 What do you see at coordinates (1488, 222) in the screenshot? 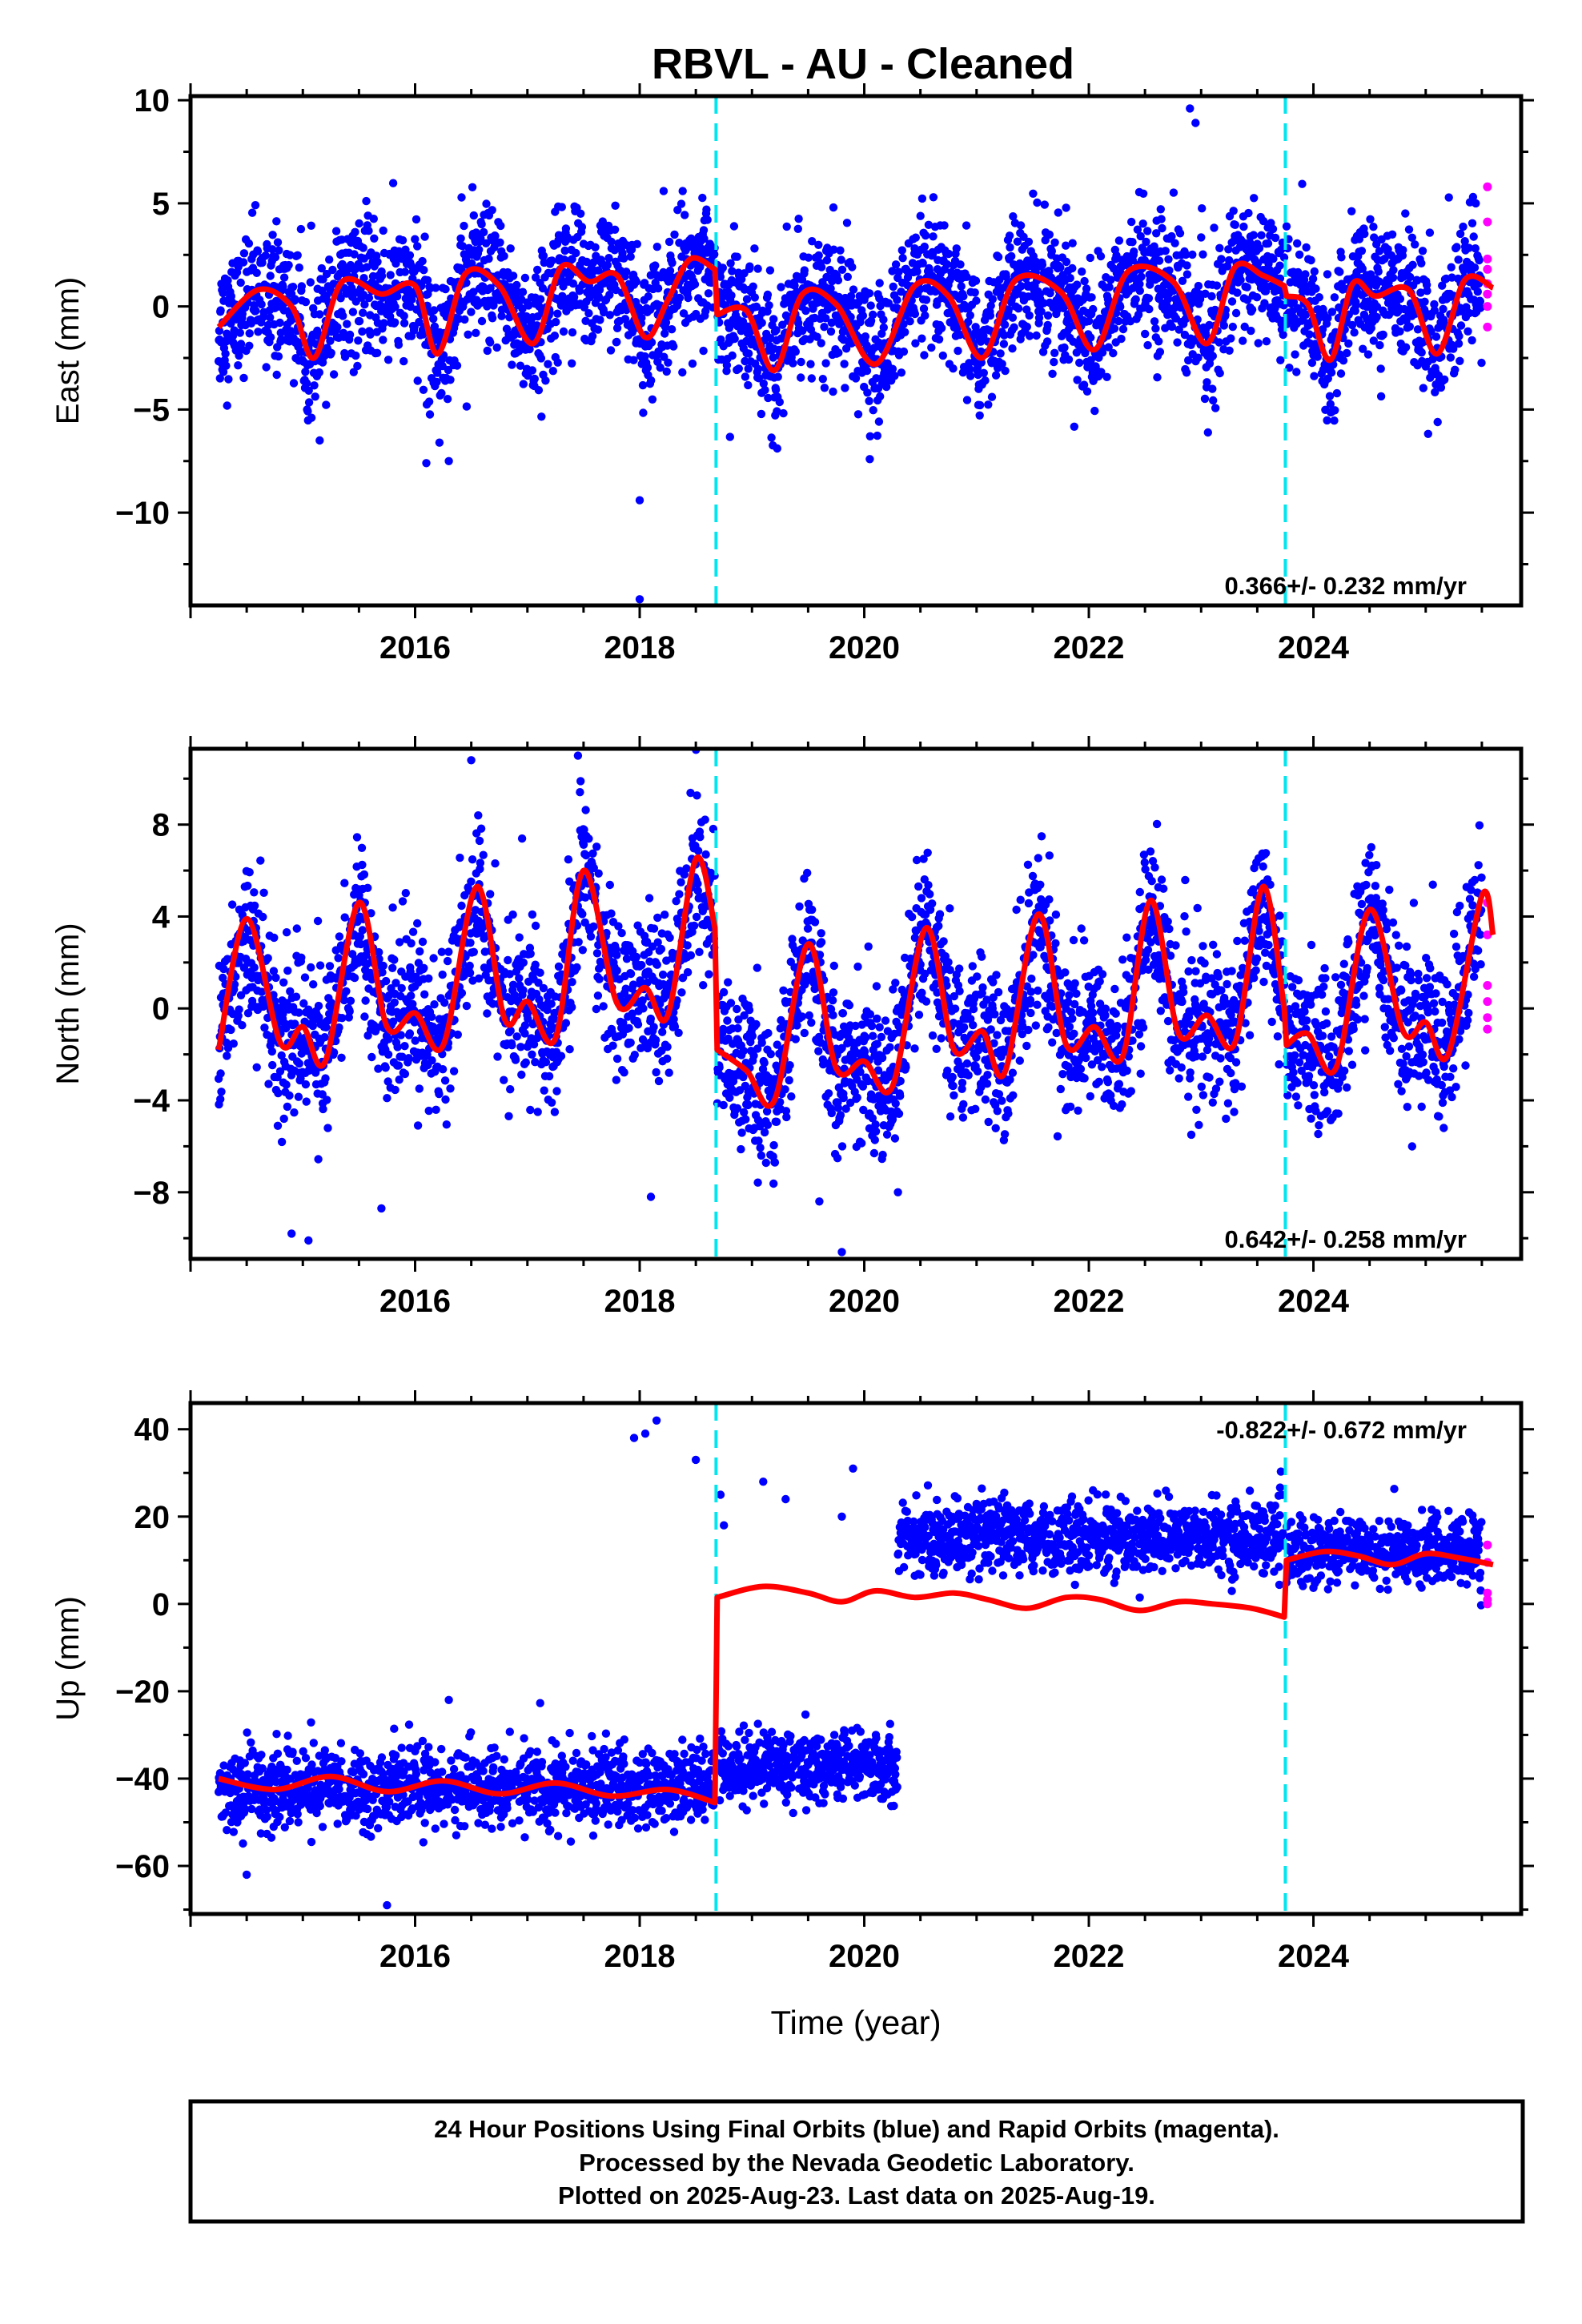
I see `rapid-data-point` at bounding box center [1488, 222].